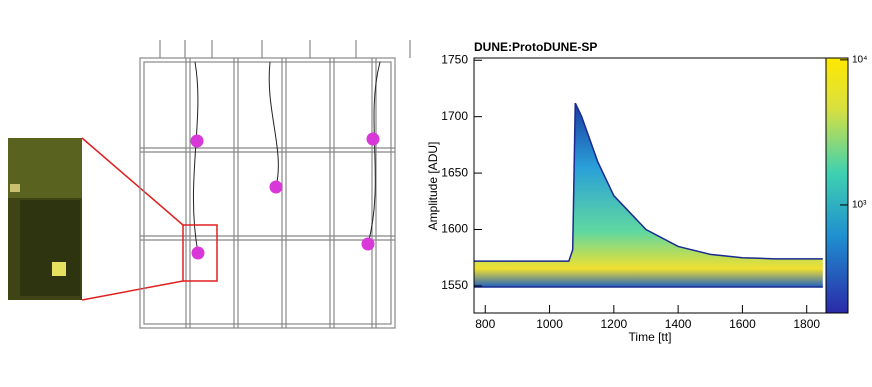  Describe the element at coordinates (45, 219) in the screenshot. I see `photo-inset` at that location.